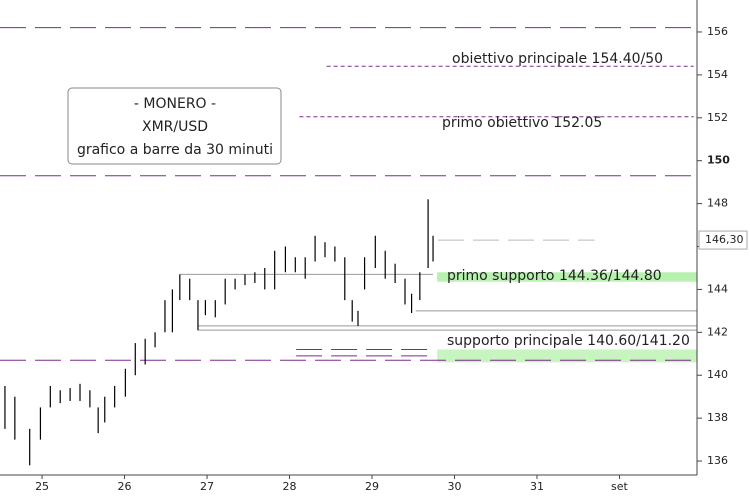 This screenshot has width=750, height=500. I want to click on y-tick-label: 144, so click(717, 288).